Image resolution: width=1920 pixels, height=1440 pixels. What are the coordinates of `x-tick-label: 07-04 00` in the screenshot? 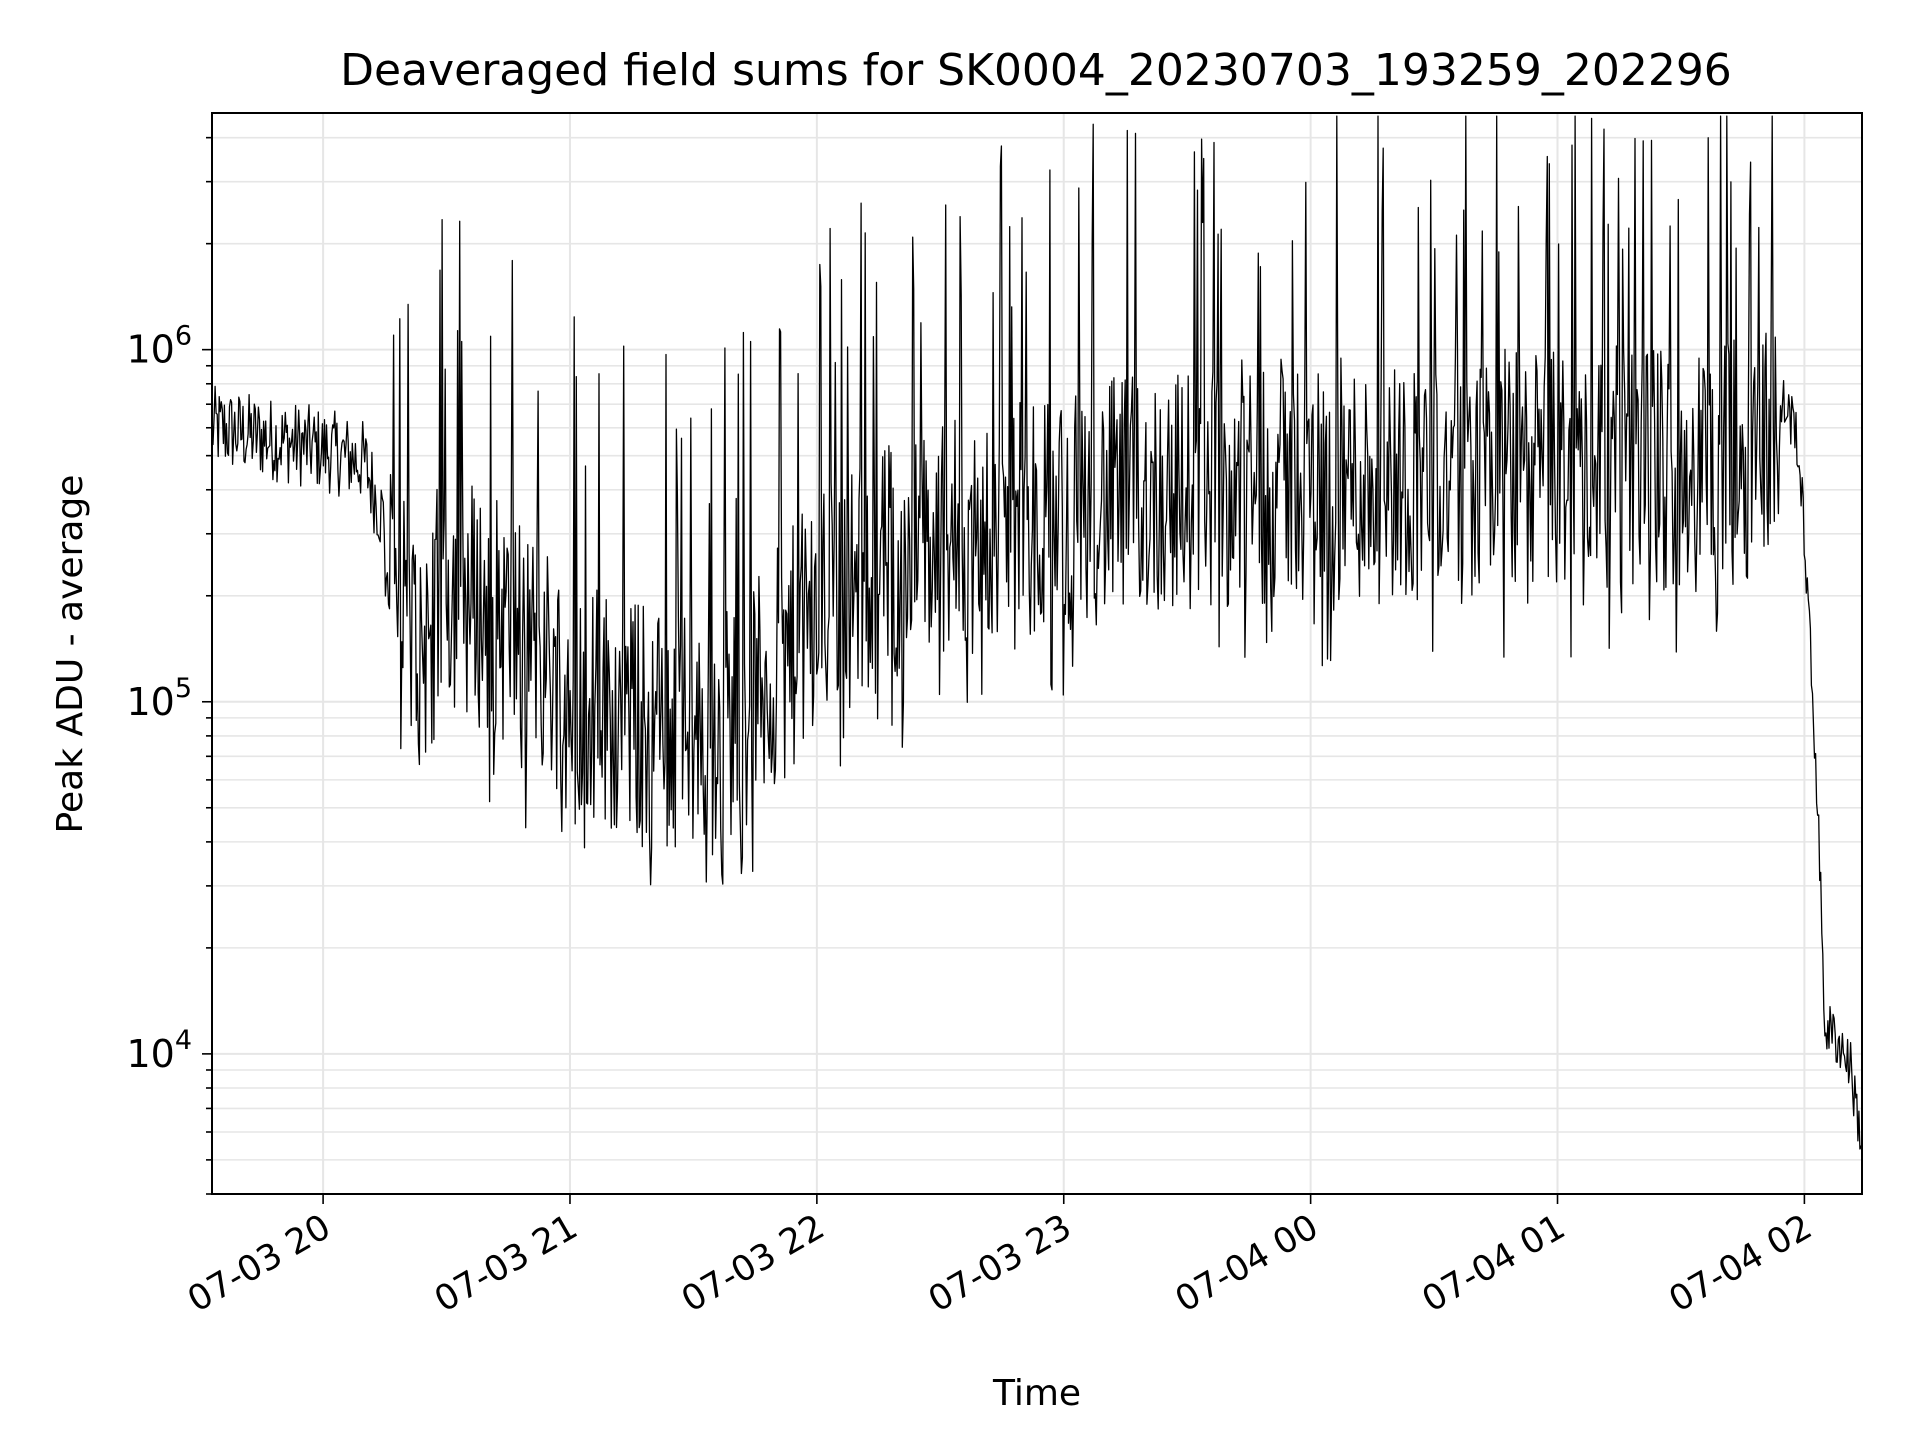 It's located at (1247, 1263).